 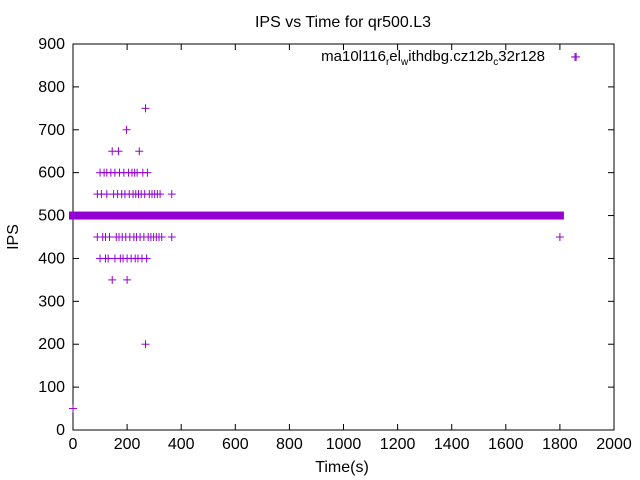 What do you see at coordinates (235, 444) in the screenshot?
I see `x-tick-label: 600` at bounding box center [235, 444].